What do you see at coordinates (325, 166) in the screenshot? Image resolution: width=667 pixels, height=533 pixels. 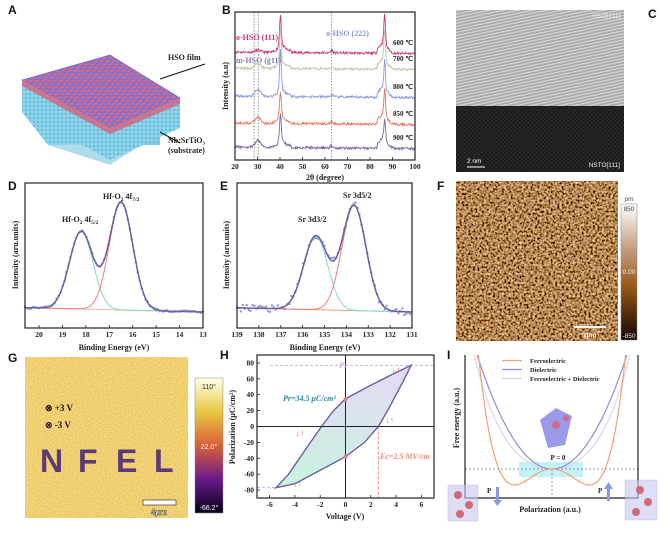 I see `x-tick-label: 60` at bounding box center [325, 166].